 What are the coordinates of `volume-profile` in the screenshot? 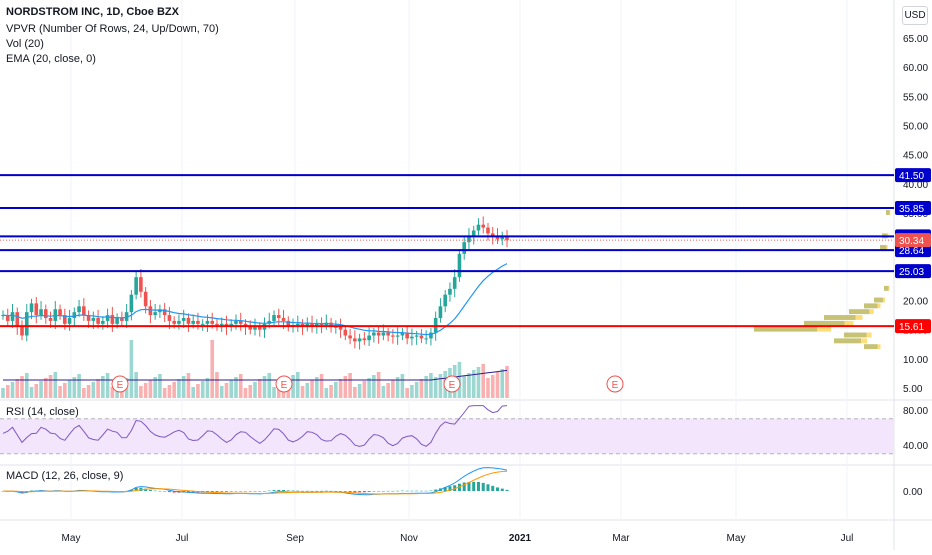 It's located at (822, 280).